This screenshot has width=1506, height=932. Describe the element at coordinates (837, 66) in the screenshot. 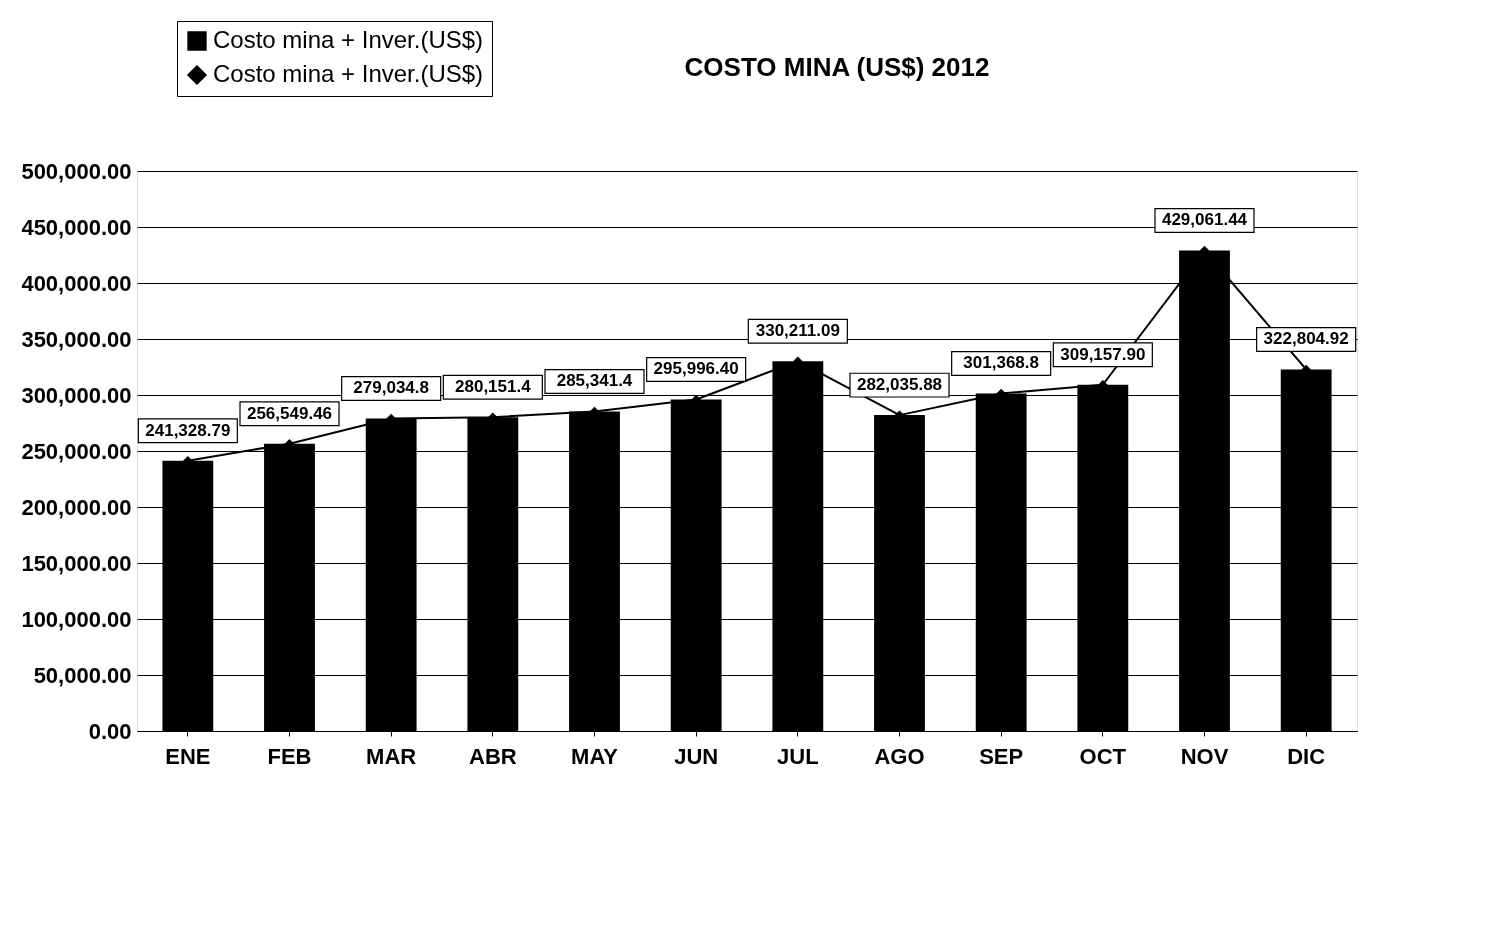

I see `chart-title: COSTO MINA (US$) 2012` at that location.